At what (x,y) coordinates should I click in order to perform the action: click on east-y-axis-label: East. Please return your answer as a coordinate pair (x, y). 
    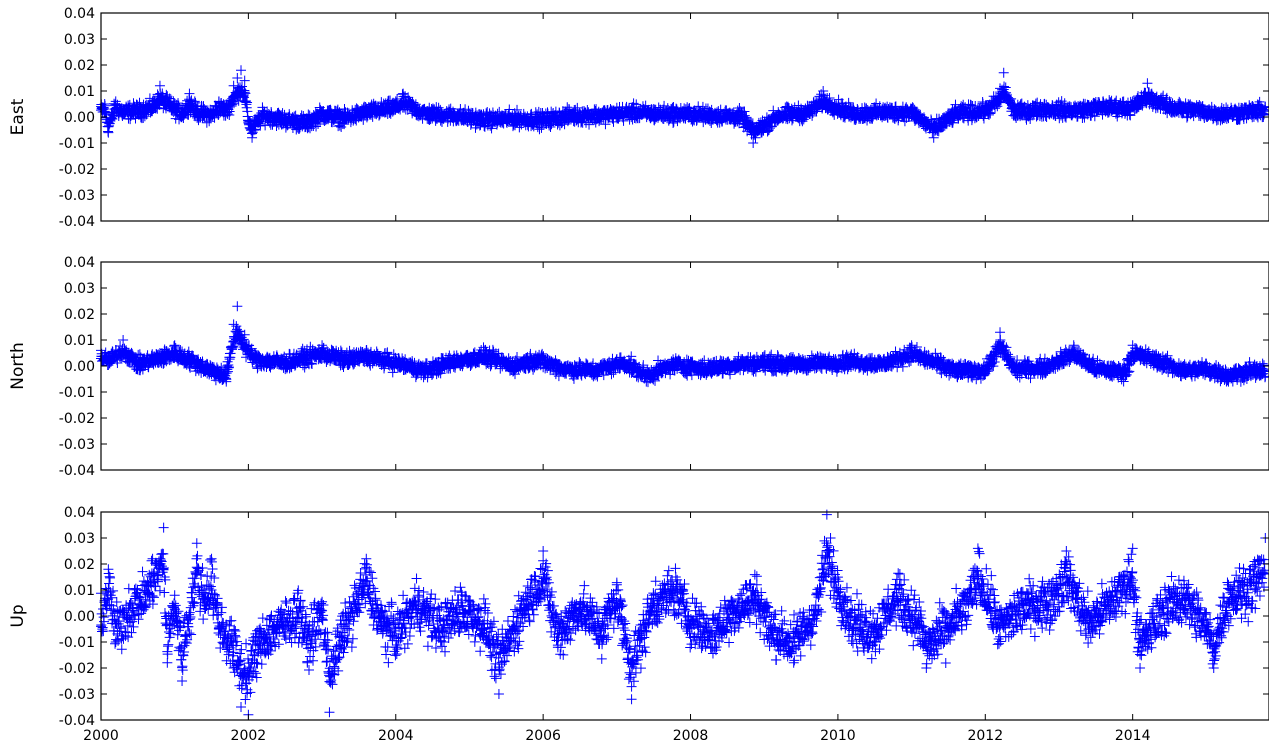
    Looking at the image, I should click on (18, 116).